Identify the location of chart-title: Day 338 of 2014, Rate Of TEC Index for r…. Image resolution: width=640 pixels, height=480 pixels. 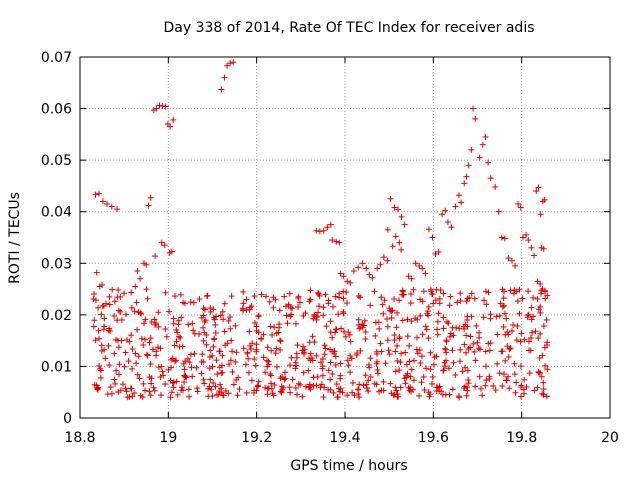
(348, 28).